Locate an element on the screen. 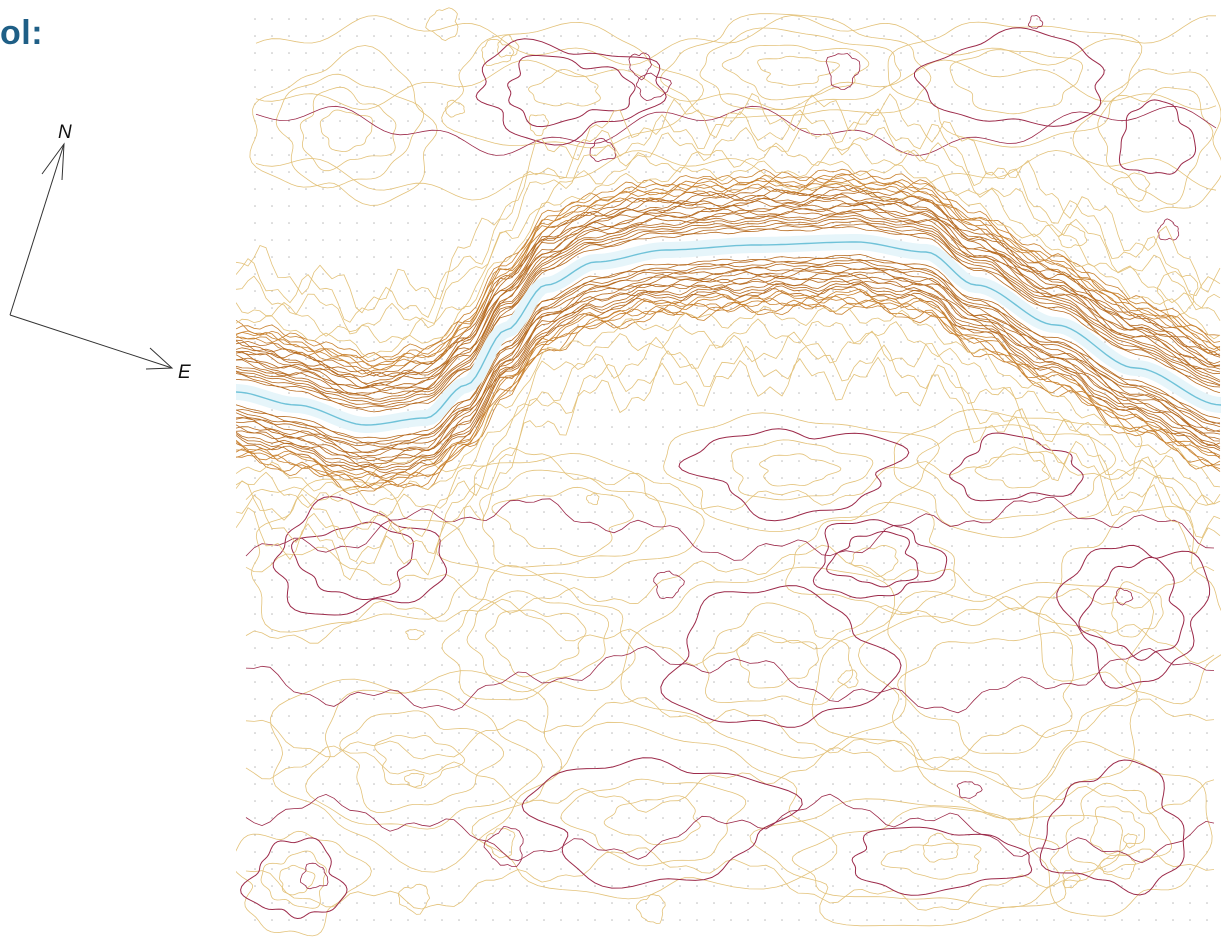  north-arrow-icon: N E is located at coordinates (100, 252).